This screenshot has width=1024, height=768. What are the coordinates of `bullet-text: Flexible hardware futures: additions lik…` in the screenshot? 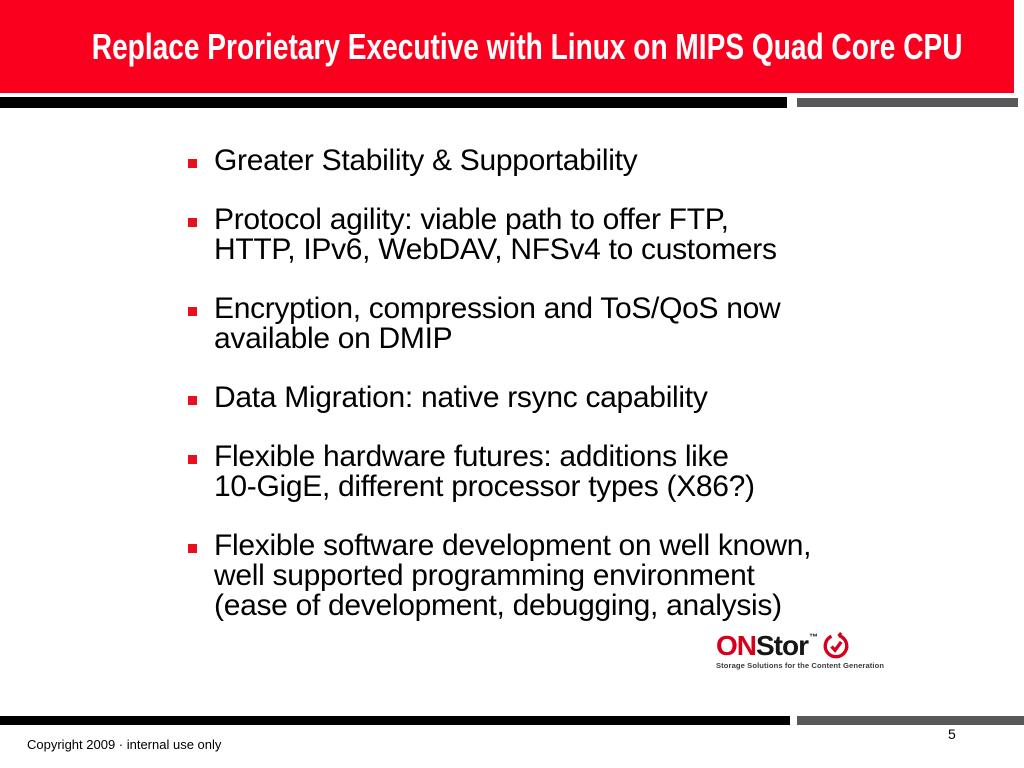 It's located at (484, 471).